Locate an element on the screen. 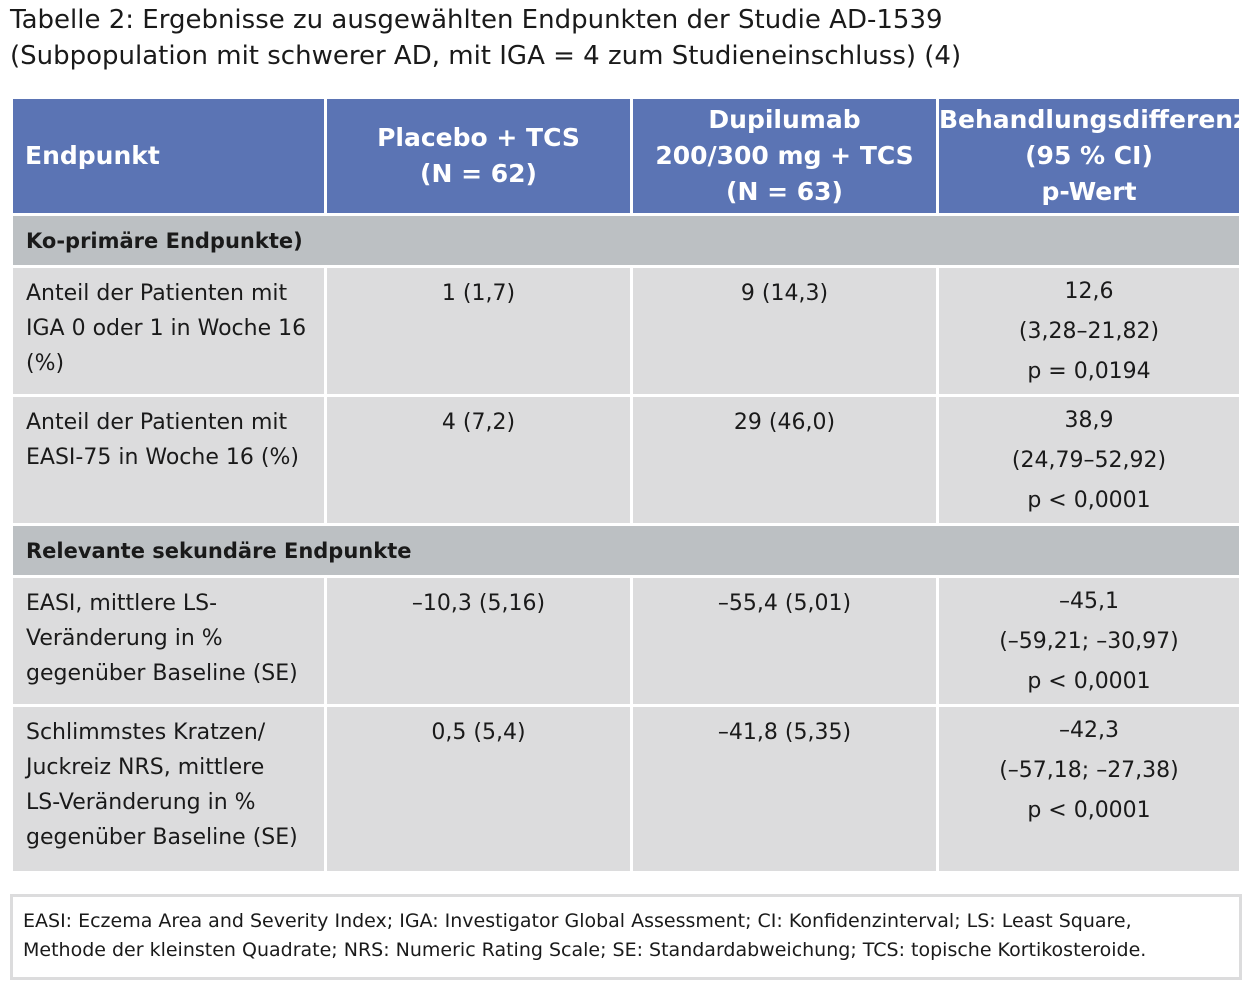 This screenshot has width=1249, height=984. header-dupilumab: Dupilumab 200/300 mg + TCS (N = 63) is located at coordinates (784, 156).